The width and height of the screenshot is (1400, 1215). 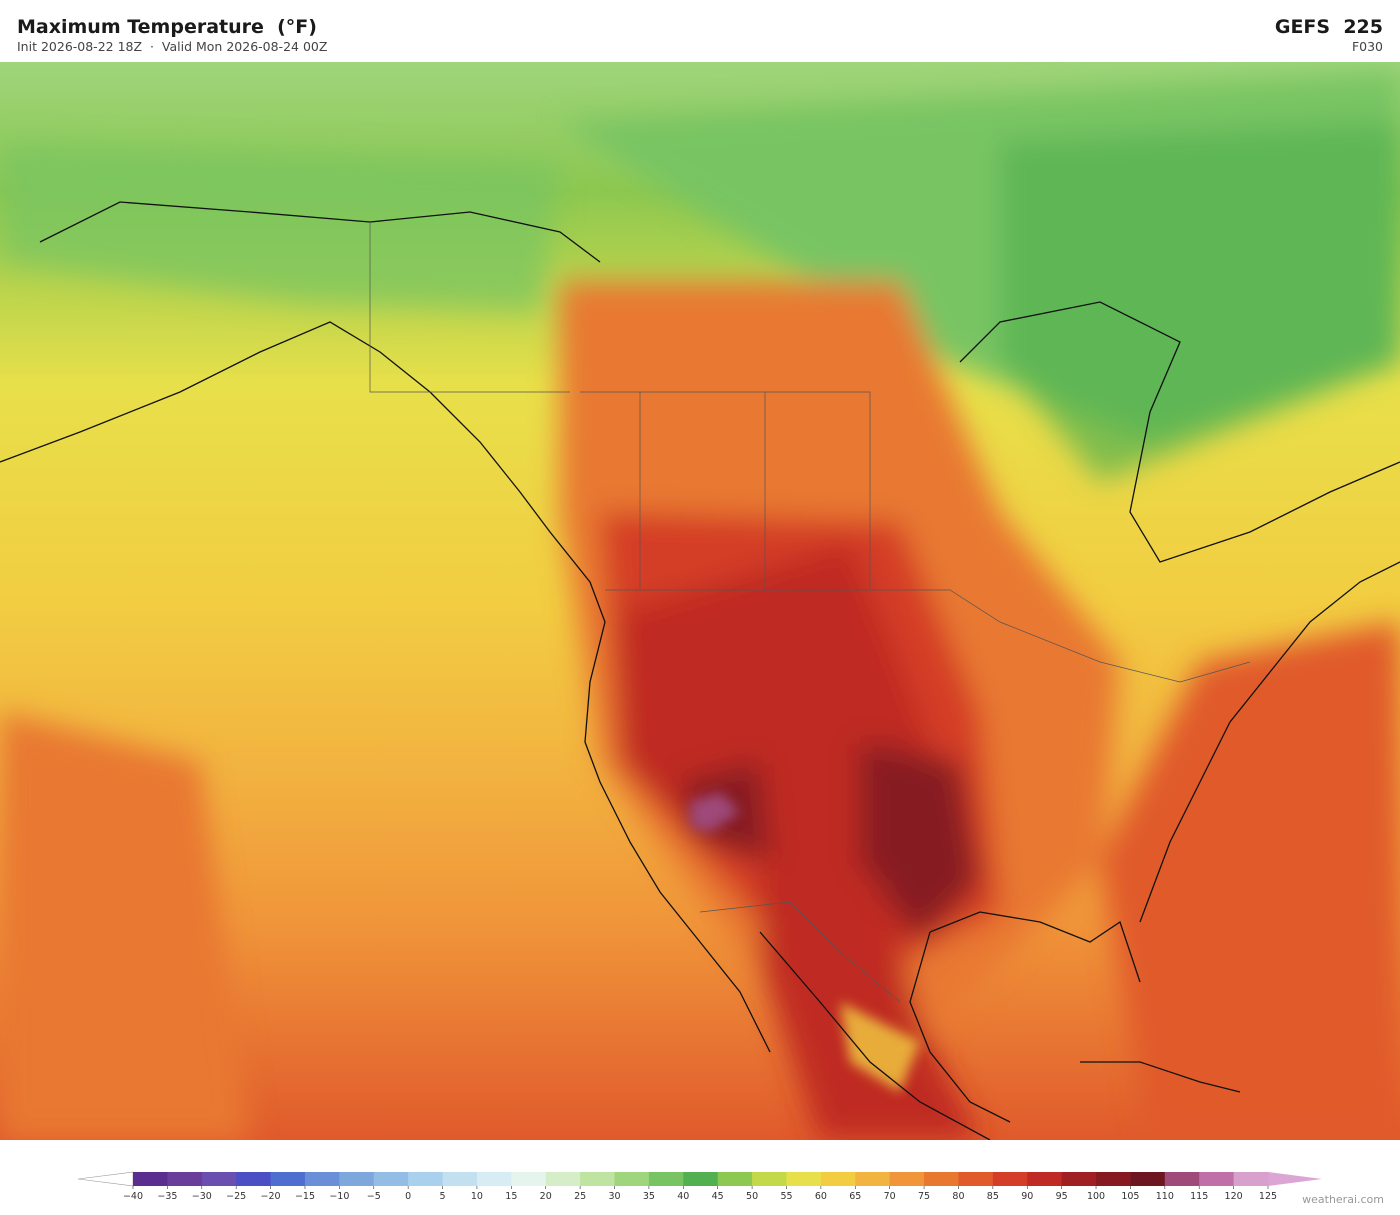 What do you see at coordinates (752, 1196) in the screenshot?
I see `colorbar-label: 50` at bounding box center [752, 1196].